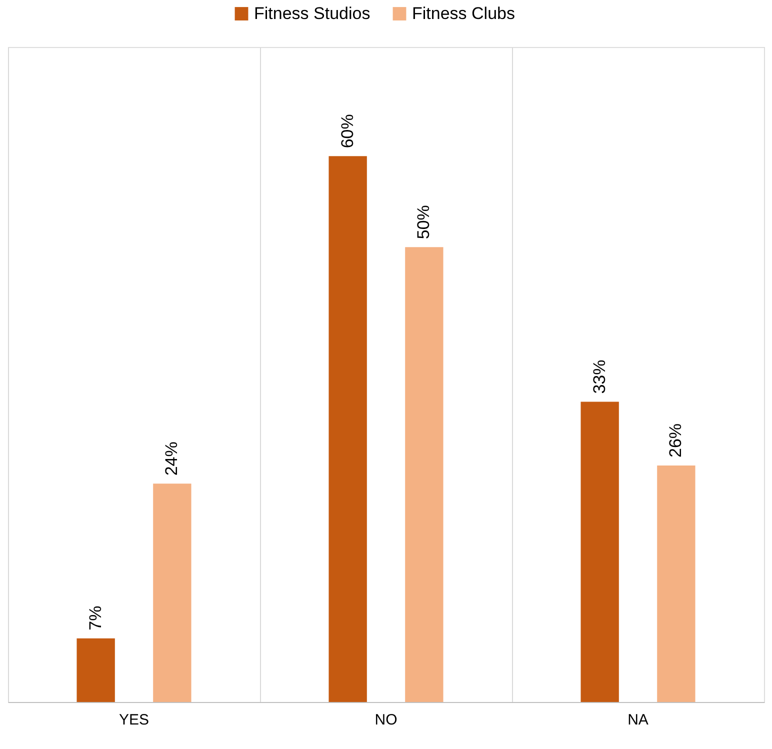  I want to click on data-label: 24%, so click(172, 459).